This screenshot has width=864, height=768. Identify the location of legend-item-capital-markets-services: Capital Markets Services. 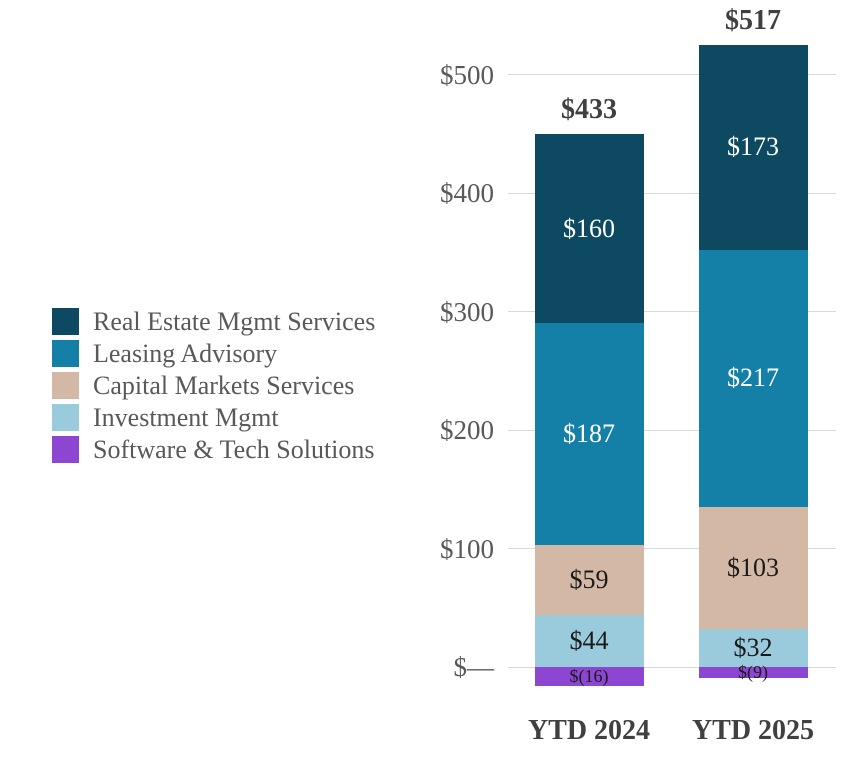
(213, 385).